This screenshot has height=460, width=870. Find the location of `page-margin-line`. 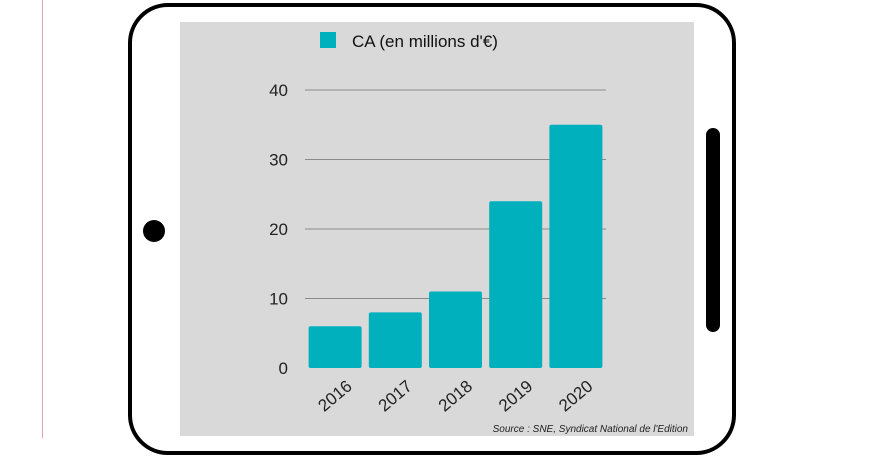

page-margin-line is located at coordinates (42, 219).